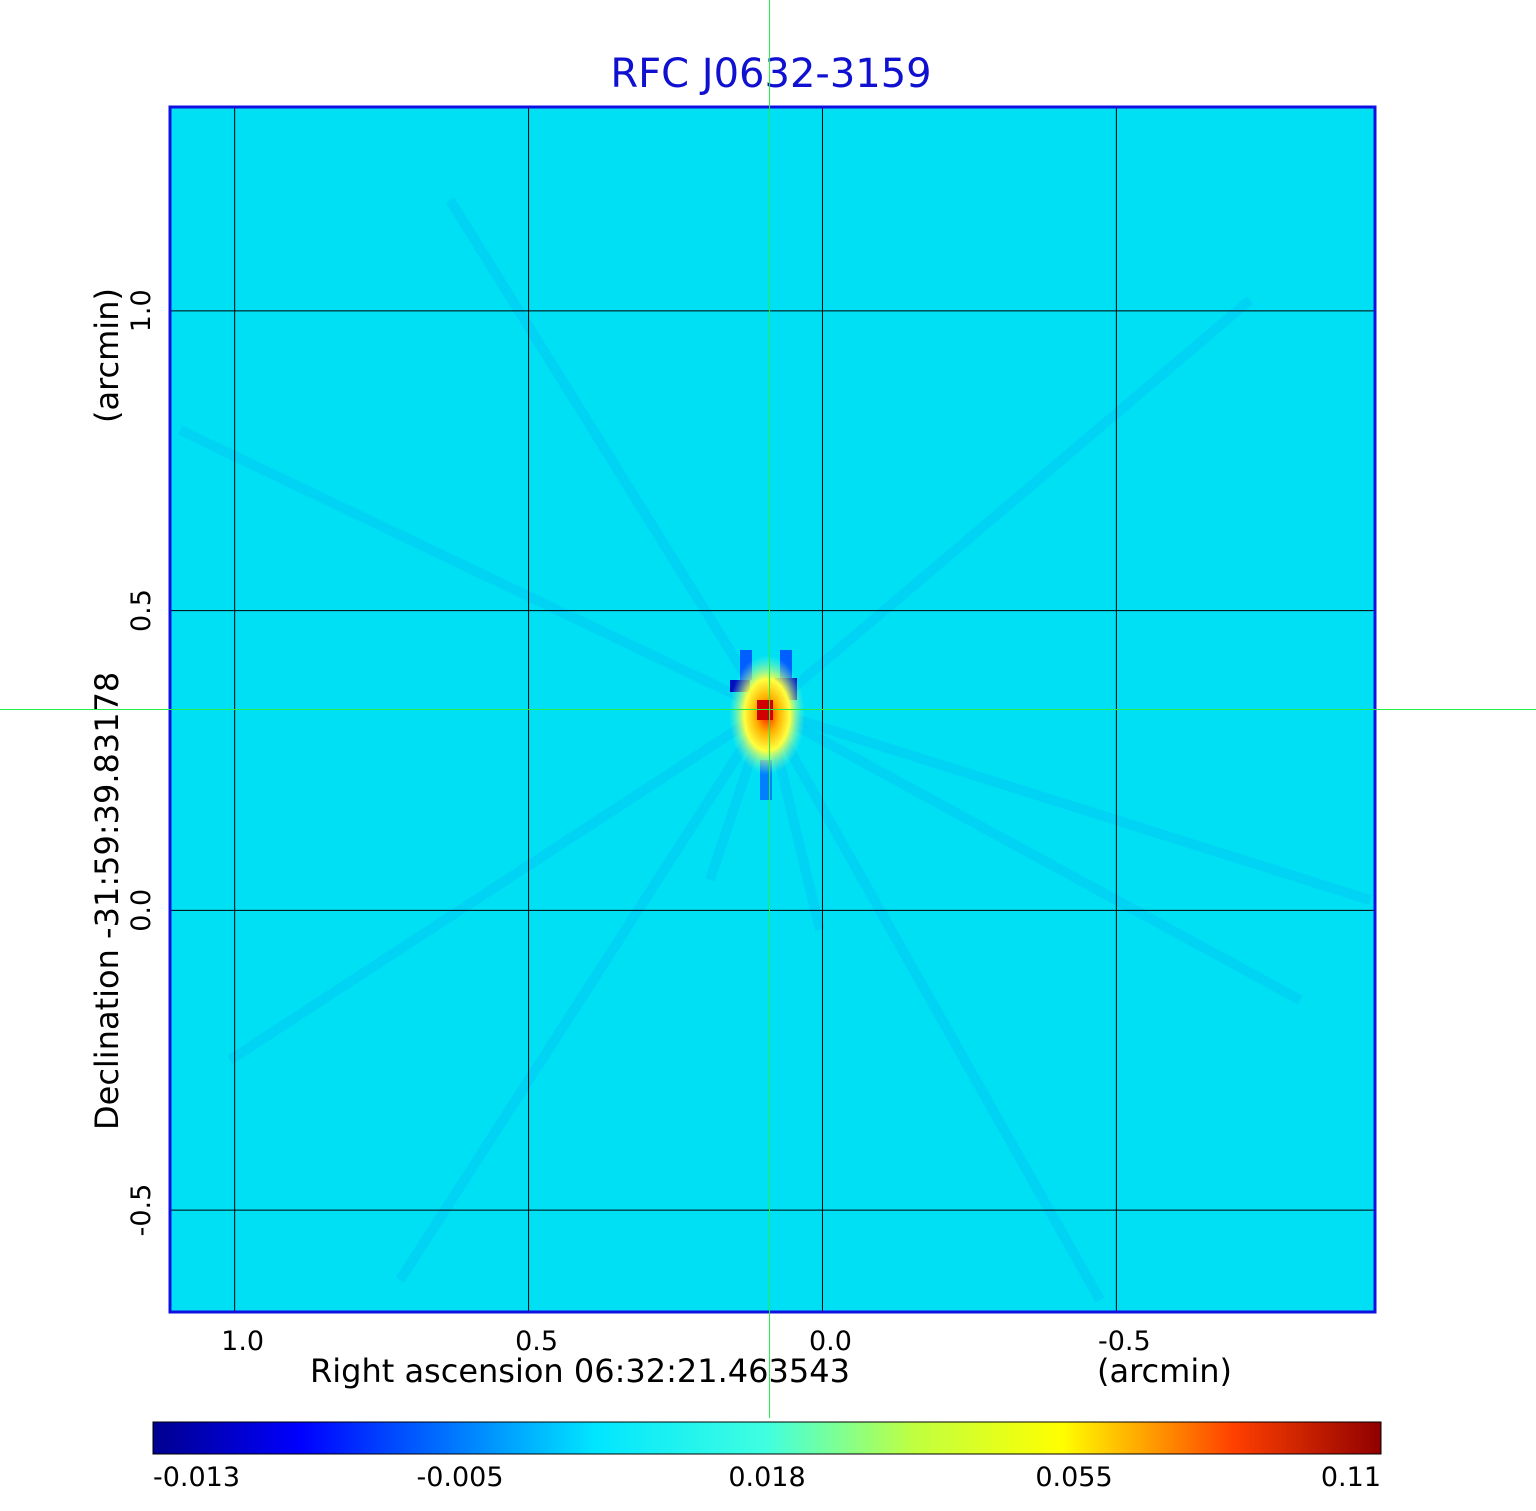 The image size is (1536, 1511). What do you see at coordinates (141, 762) in the screenshot?
I see `y-tick-labels: 1.0 0.5 0.0 -0.5` at bounding box center [141, 762].